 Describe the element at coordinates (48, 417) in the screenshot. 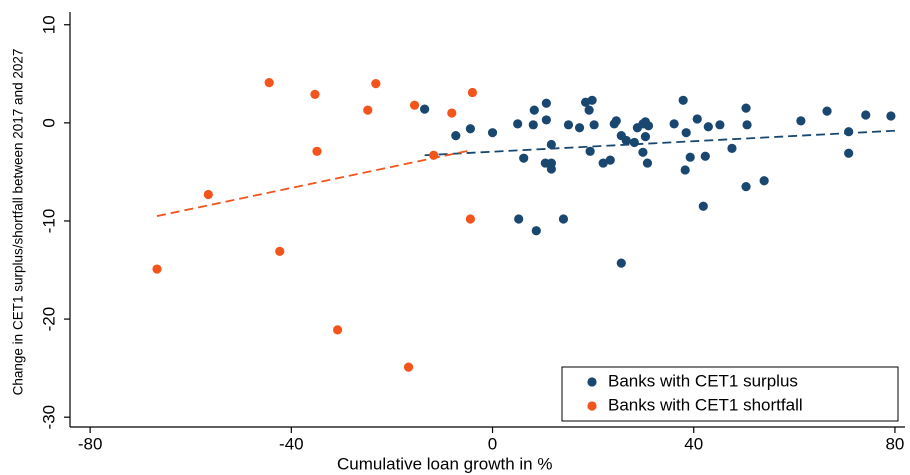

I see `y-tick-label: -30` at that location.